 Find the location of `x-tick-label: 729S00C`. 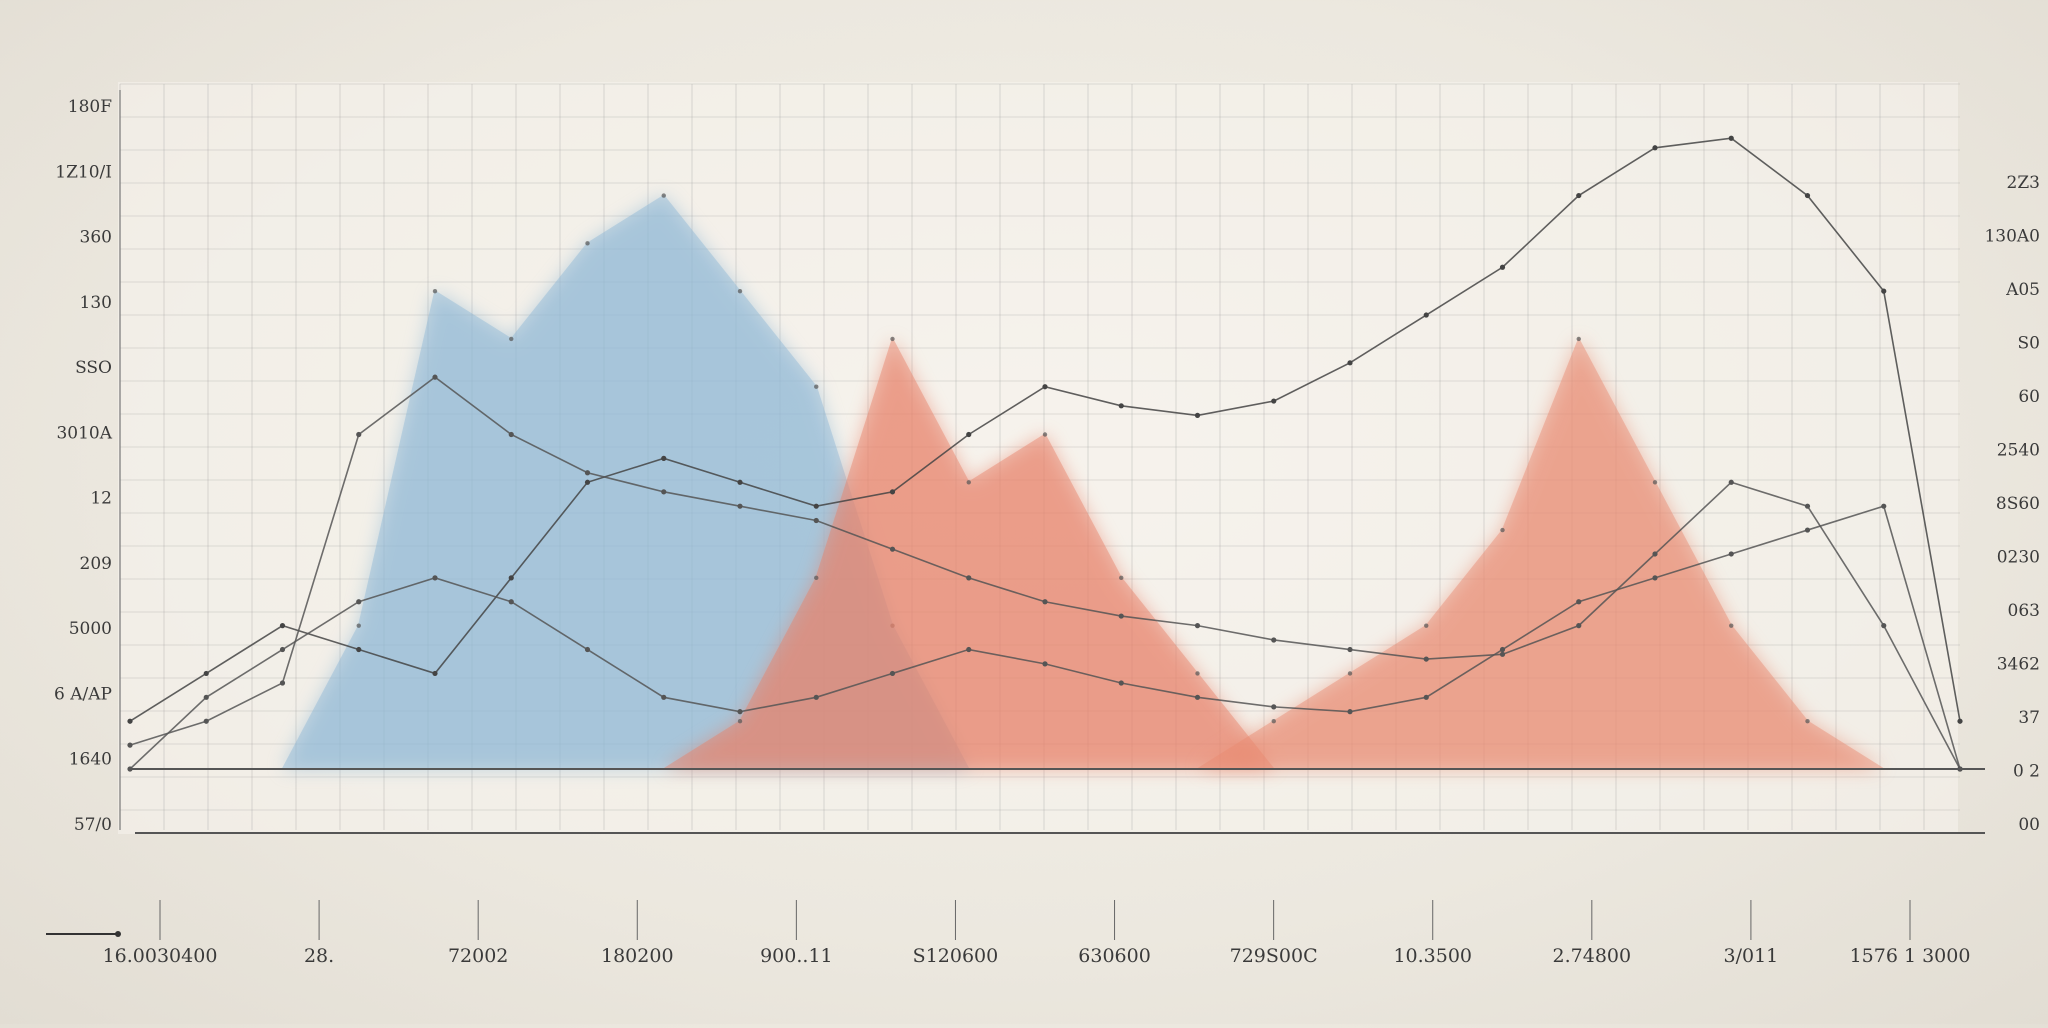

x-tick-label: 729S00C is located at coordinates (1274, 956).